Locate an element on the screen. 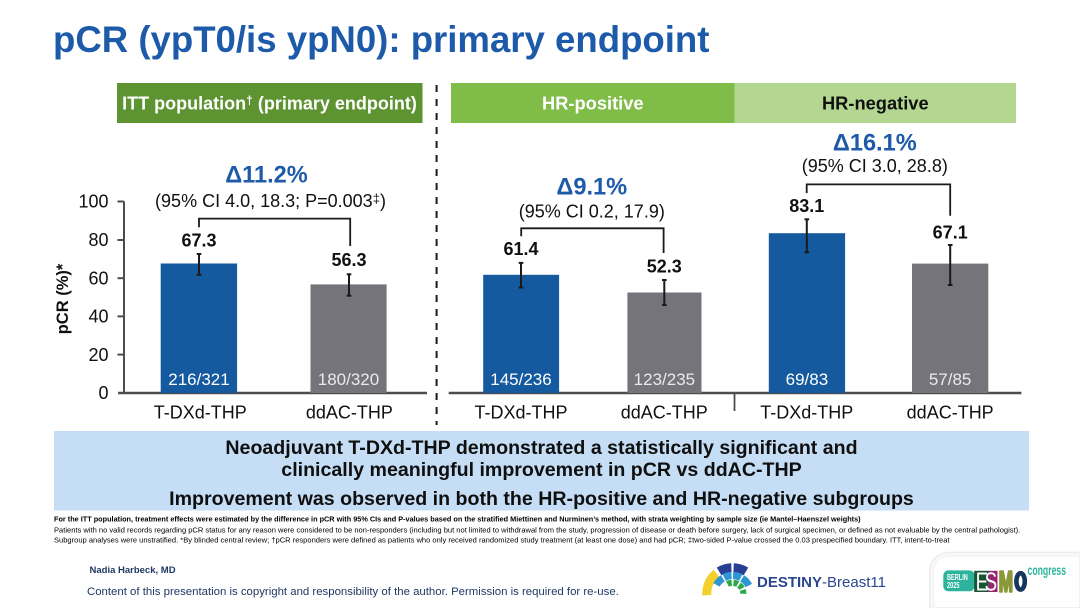  svg-text: E is located at coordinates (982, 581).